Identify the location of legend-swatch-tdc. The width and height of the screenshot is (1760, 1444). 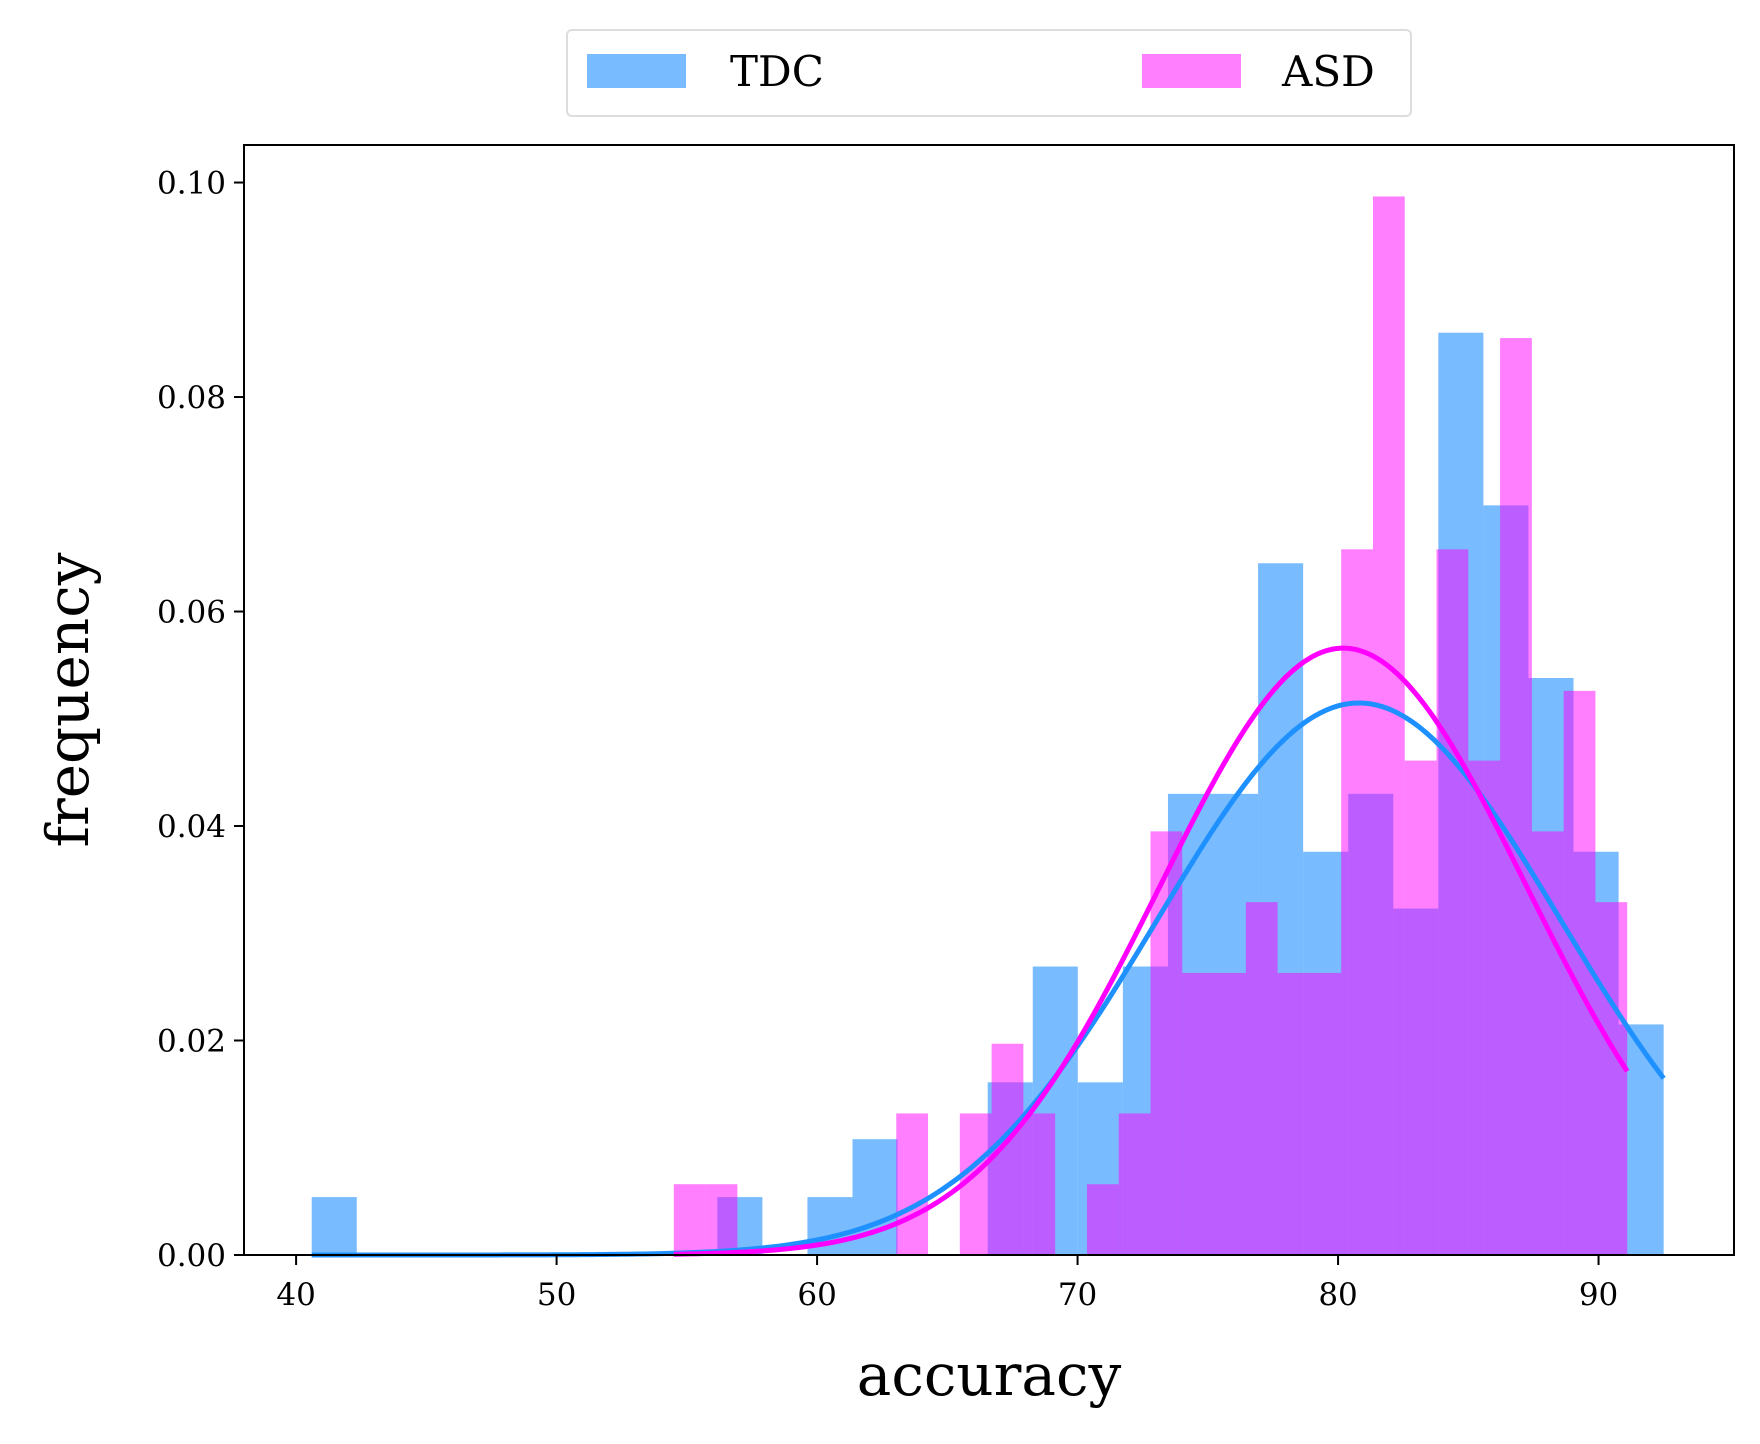
(636, 71).